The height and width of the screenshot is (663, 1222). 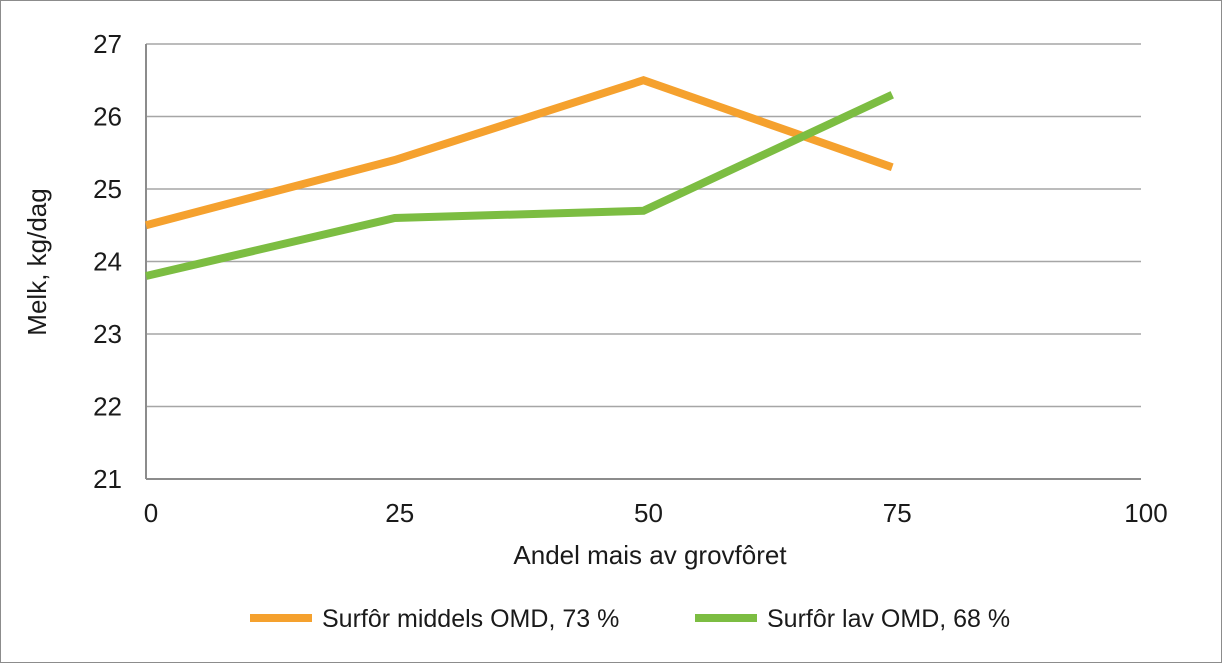 What do you see at coordinates (1145, 513) in the screenshot?
I see `x-tick-label: 100` at bounding box center [1145, 513].